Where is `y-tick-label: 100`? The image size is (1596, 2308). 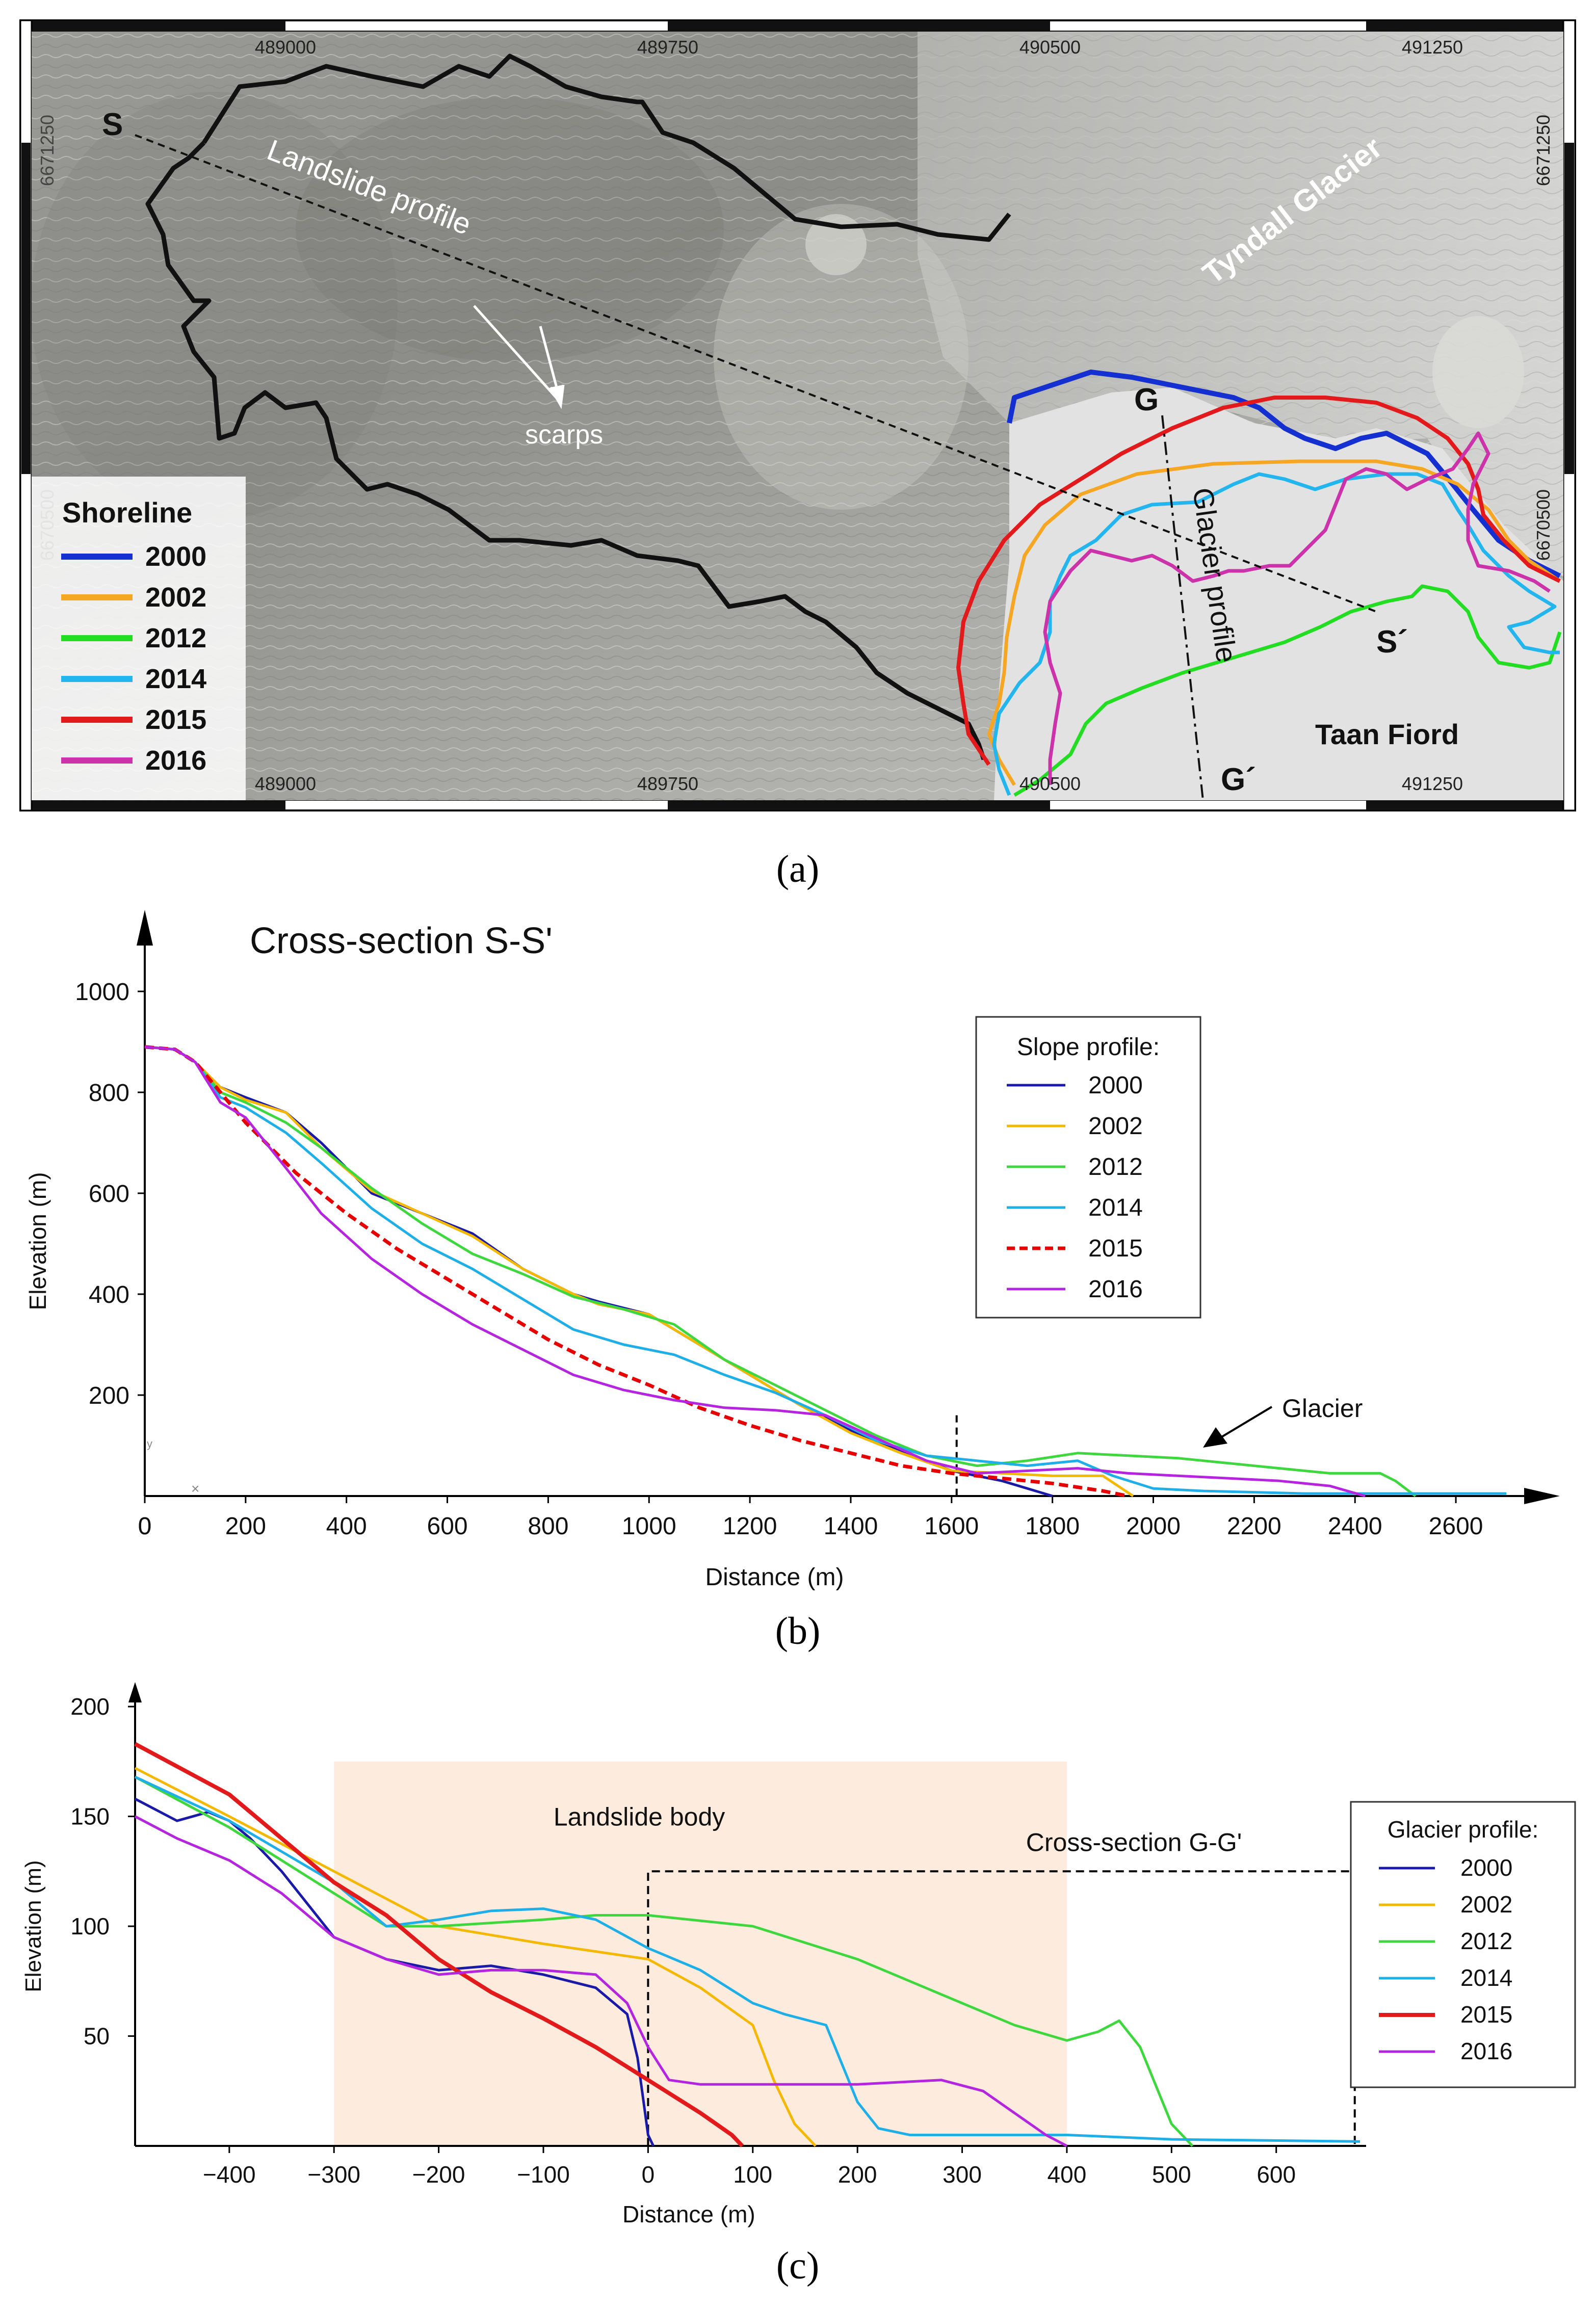
y-tick-label: 100 is located at coordinates (90, 1926).